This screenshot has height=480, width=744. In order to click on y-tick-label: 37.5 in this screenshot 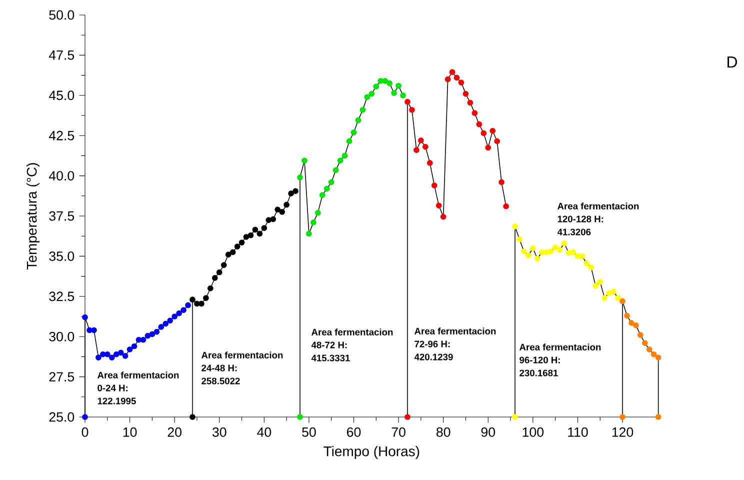, I will do `click(61, 216)`.